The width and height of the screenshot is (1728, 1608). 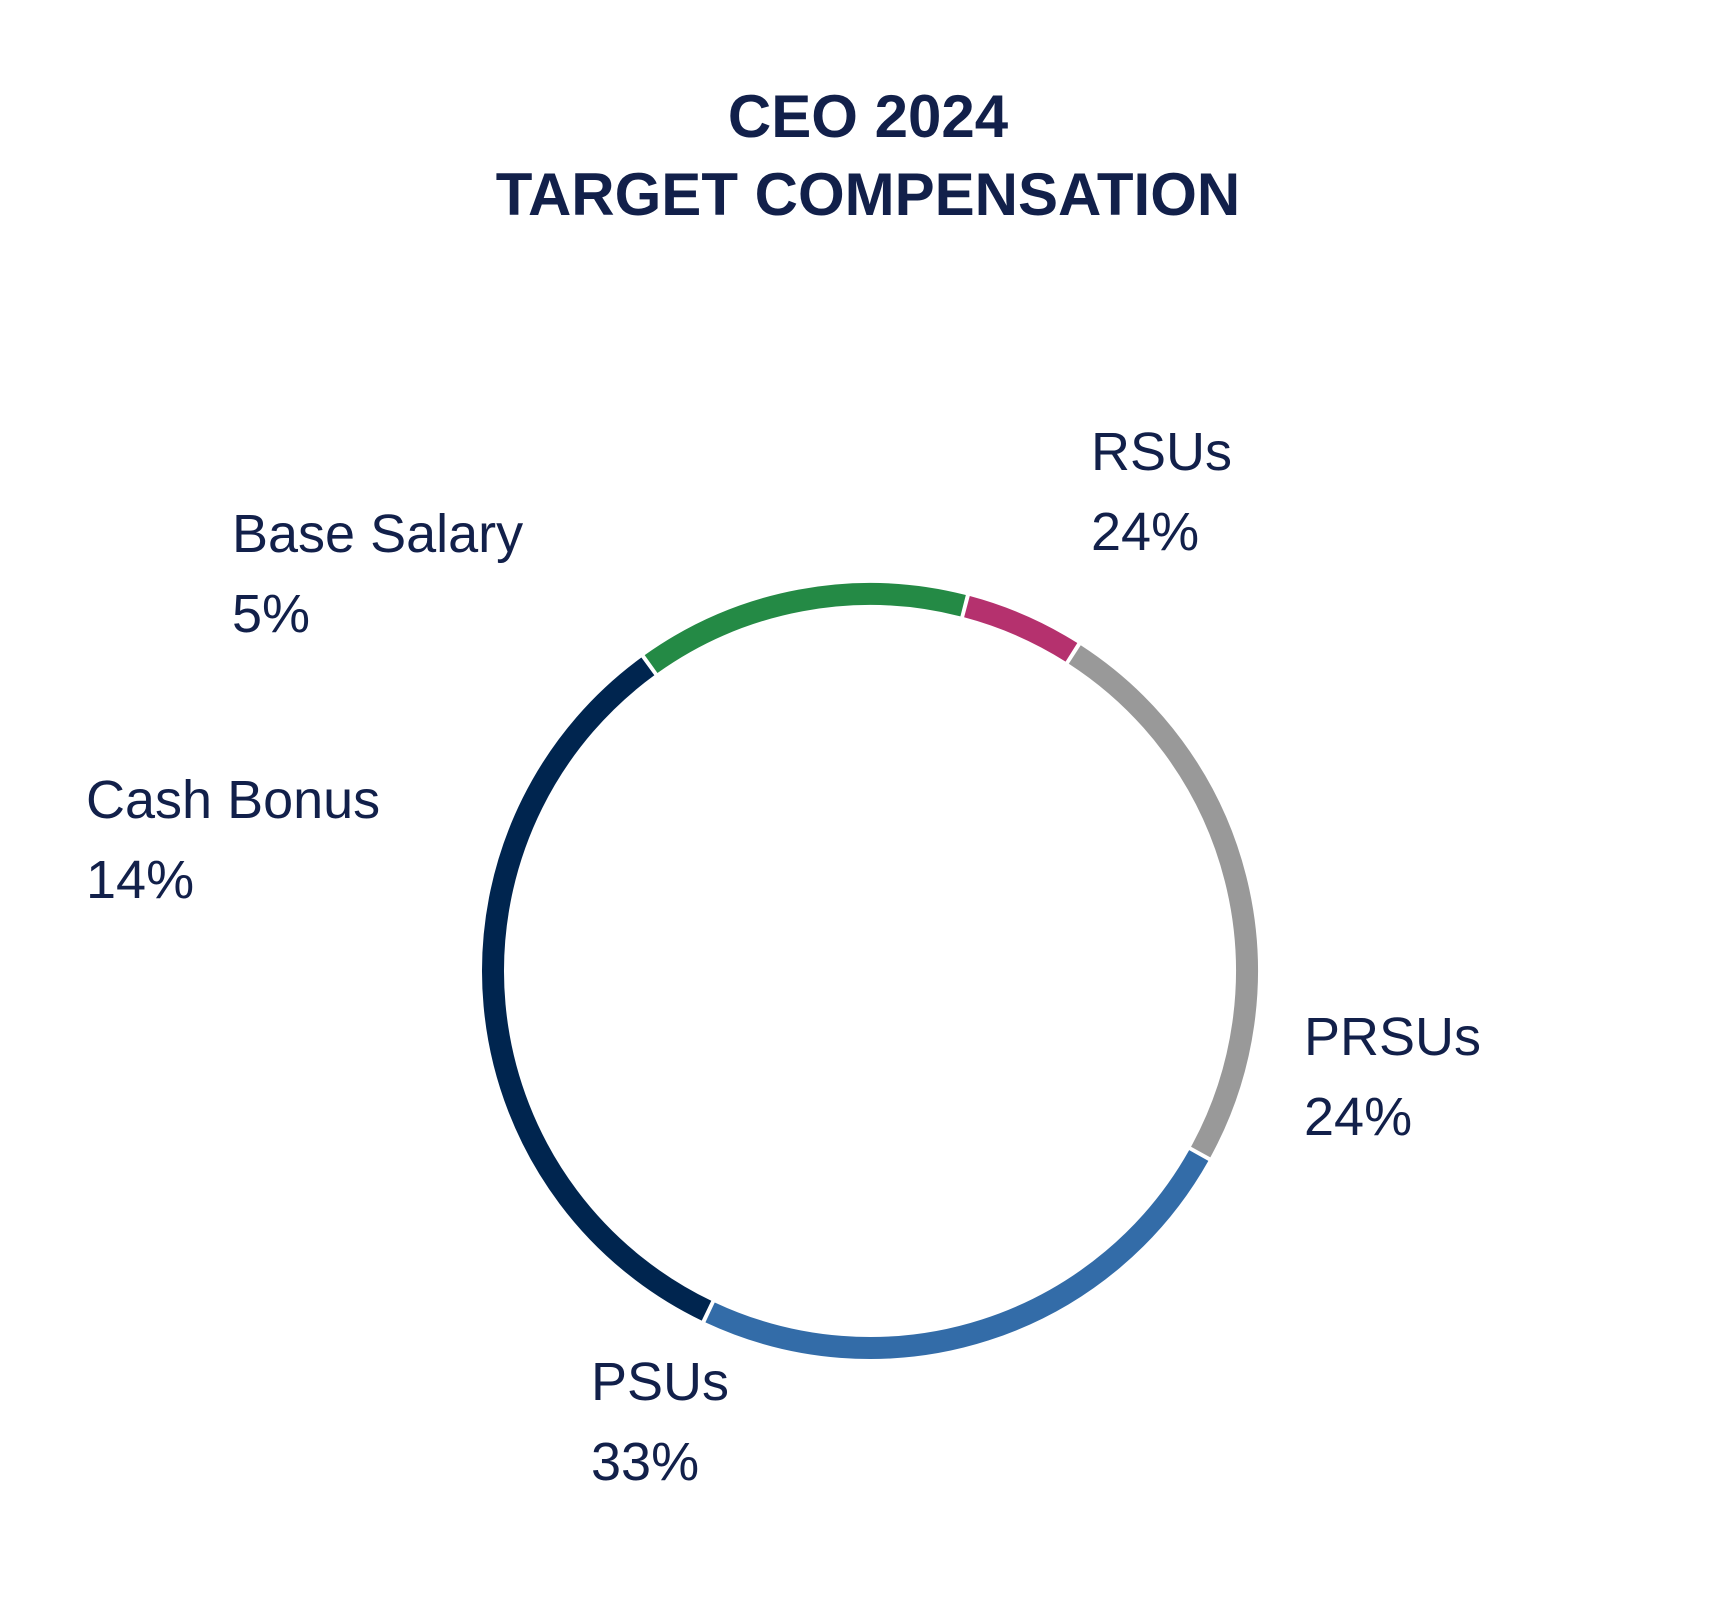 What do you see at coordinates (597, 989) in the screenshot?
I see `pie-slice-psus` at bounding box center [597, 989].